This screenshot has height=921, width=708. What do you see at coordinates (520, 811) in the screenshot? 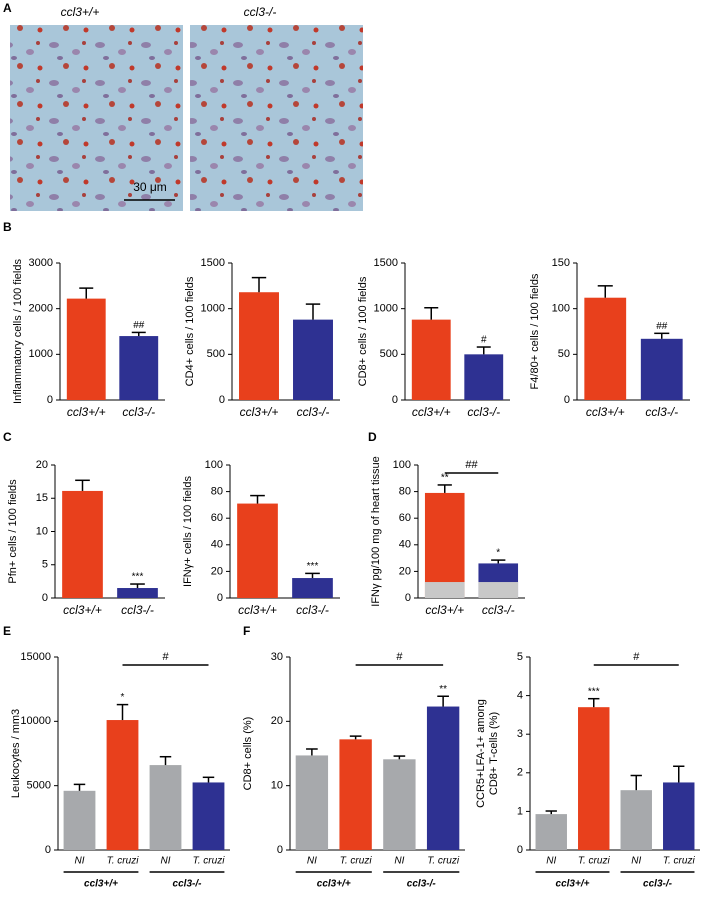
I see `y-tick-label: 1` at bounding box center [520, 811].